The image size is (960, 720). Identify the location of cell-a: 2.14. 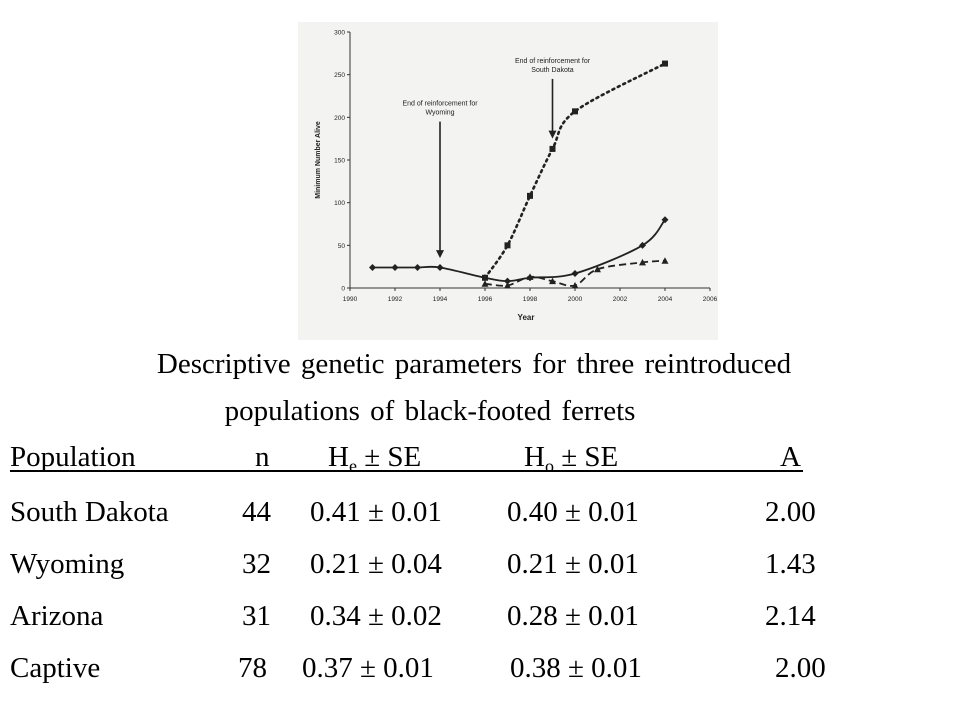
(790, 616).